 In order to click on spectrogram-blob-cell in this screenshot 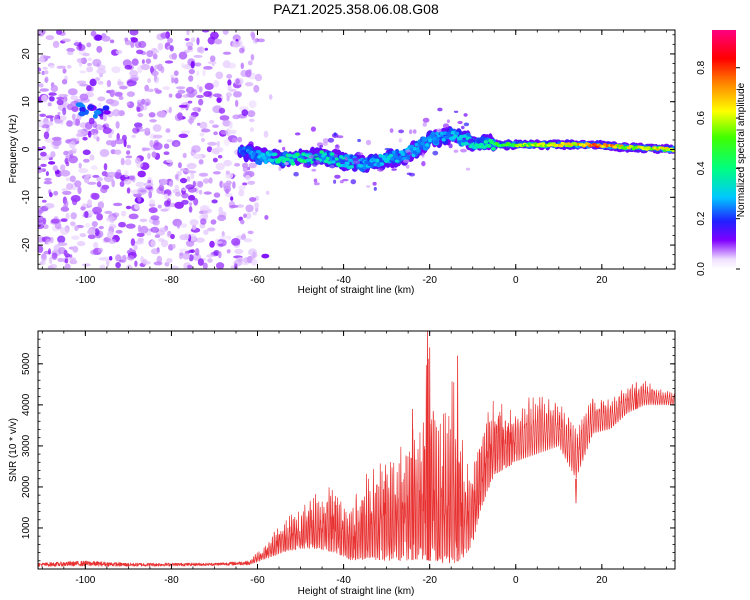, I will do `click(95, 116)`.